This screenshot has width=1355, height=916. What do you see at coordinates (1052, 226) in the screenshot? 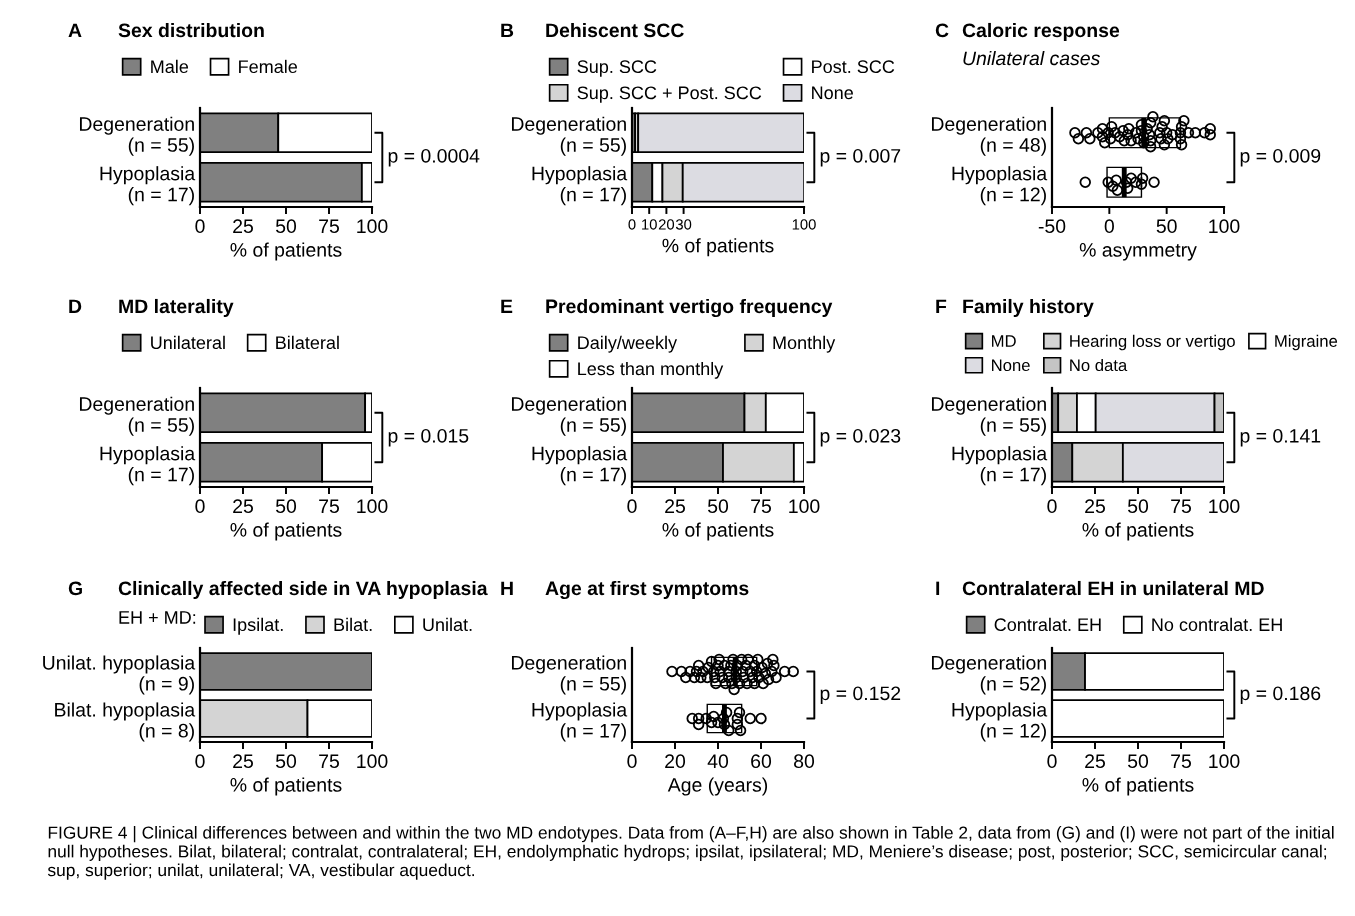
I see `x-tick-label: -50` at bounding box center [1052, 226].